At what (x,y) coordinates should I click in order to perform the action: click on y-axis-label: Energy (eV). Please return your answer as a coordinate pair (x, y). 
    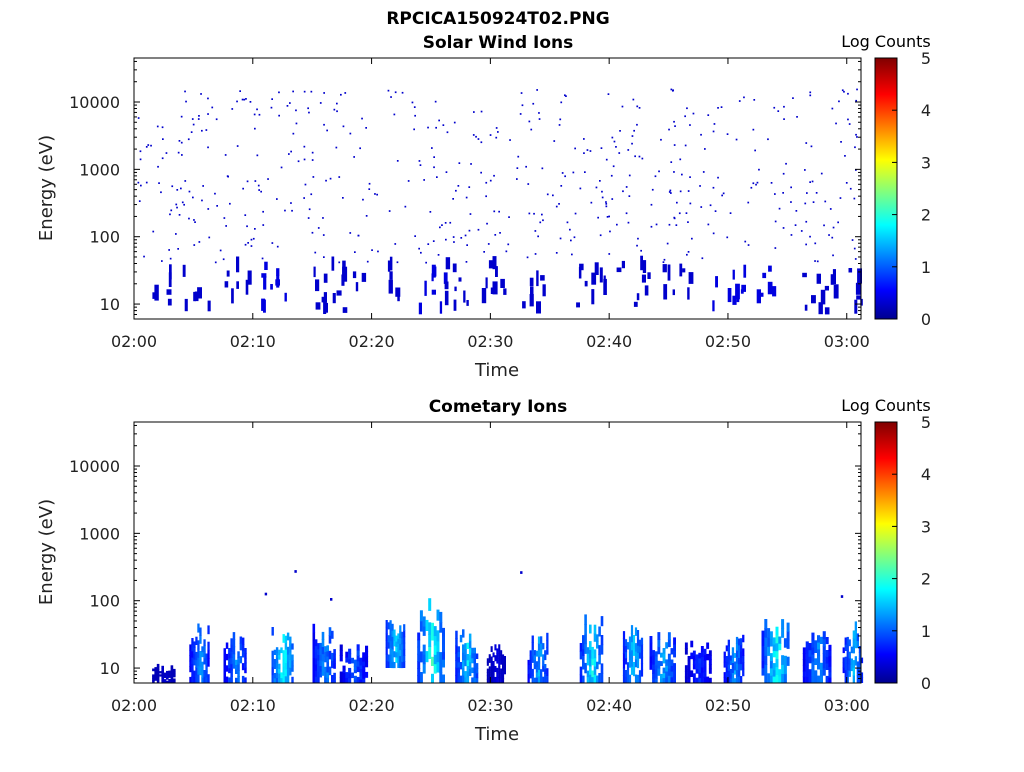
    Looking at the image, I should click on (46, 188).